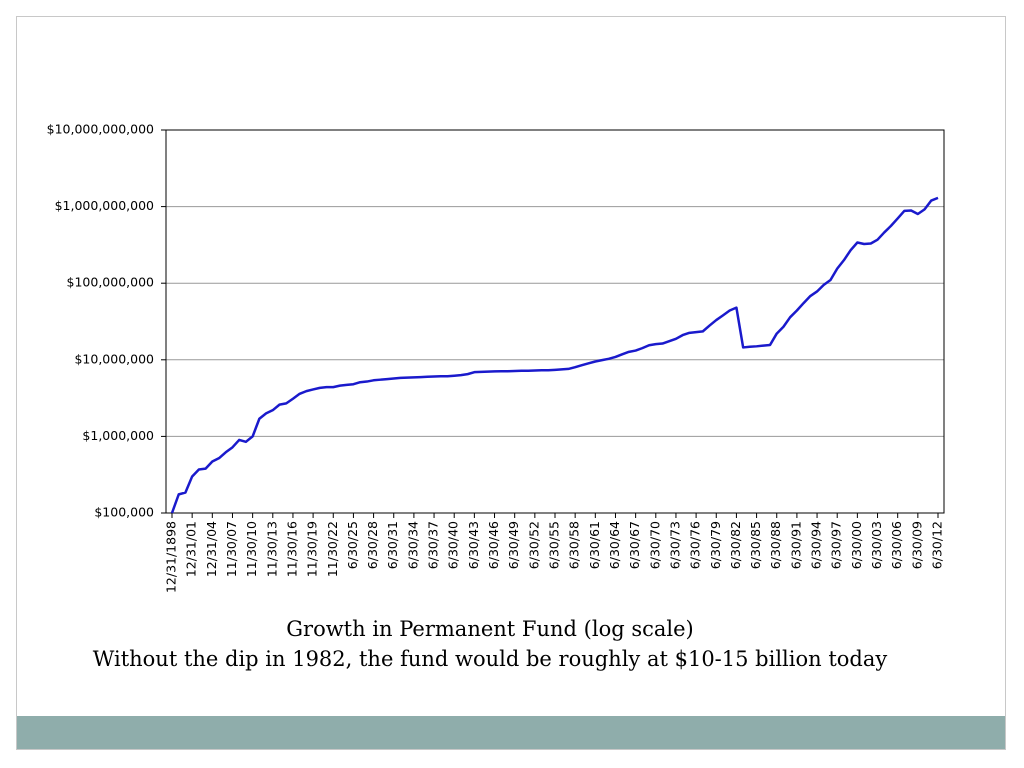 The width and height of the screenshot is (1024, 768). What do you see at coordinates (634, 545) in the screenshot?
I see `x-tick-label: 6/30/67` at bounding box center [634, 545].